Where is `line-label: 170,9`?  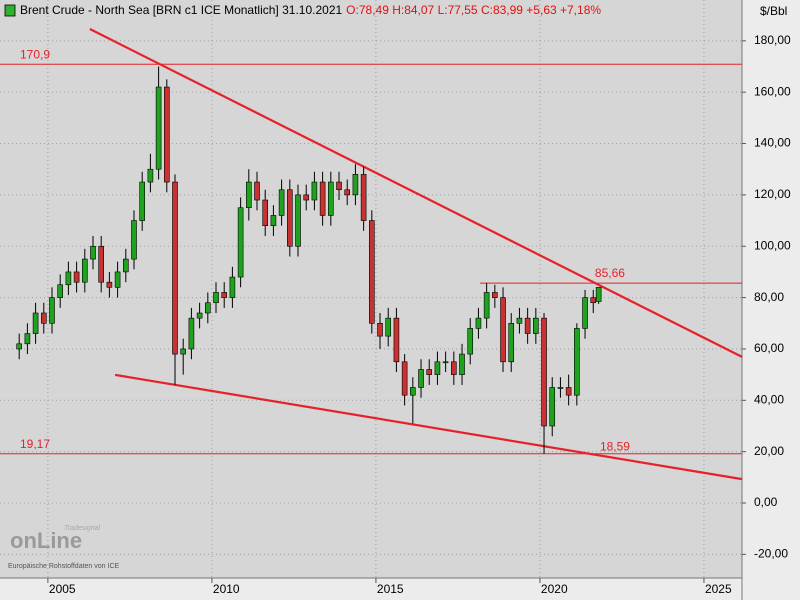
line-label: 170,9 is located at coordinates (35, 54).